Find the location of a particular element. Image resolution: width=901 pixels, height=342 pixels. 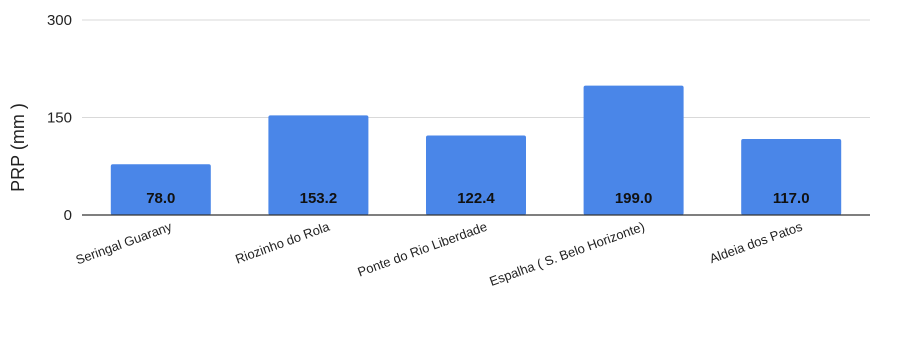

y-axis-ticks: 0 150 300 is located at coordinates (59, 118).